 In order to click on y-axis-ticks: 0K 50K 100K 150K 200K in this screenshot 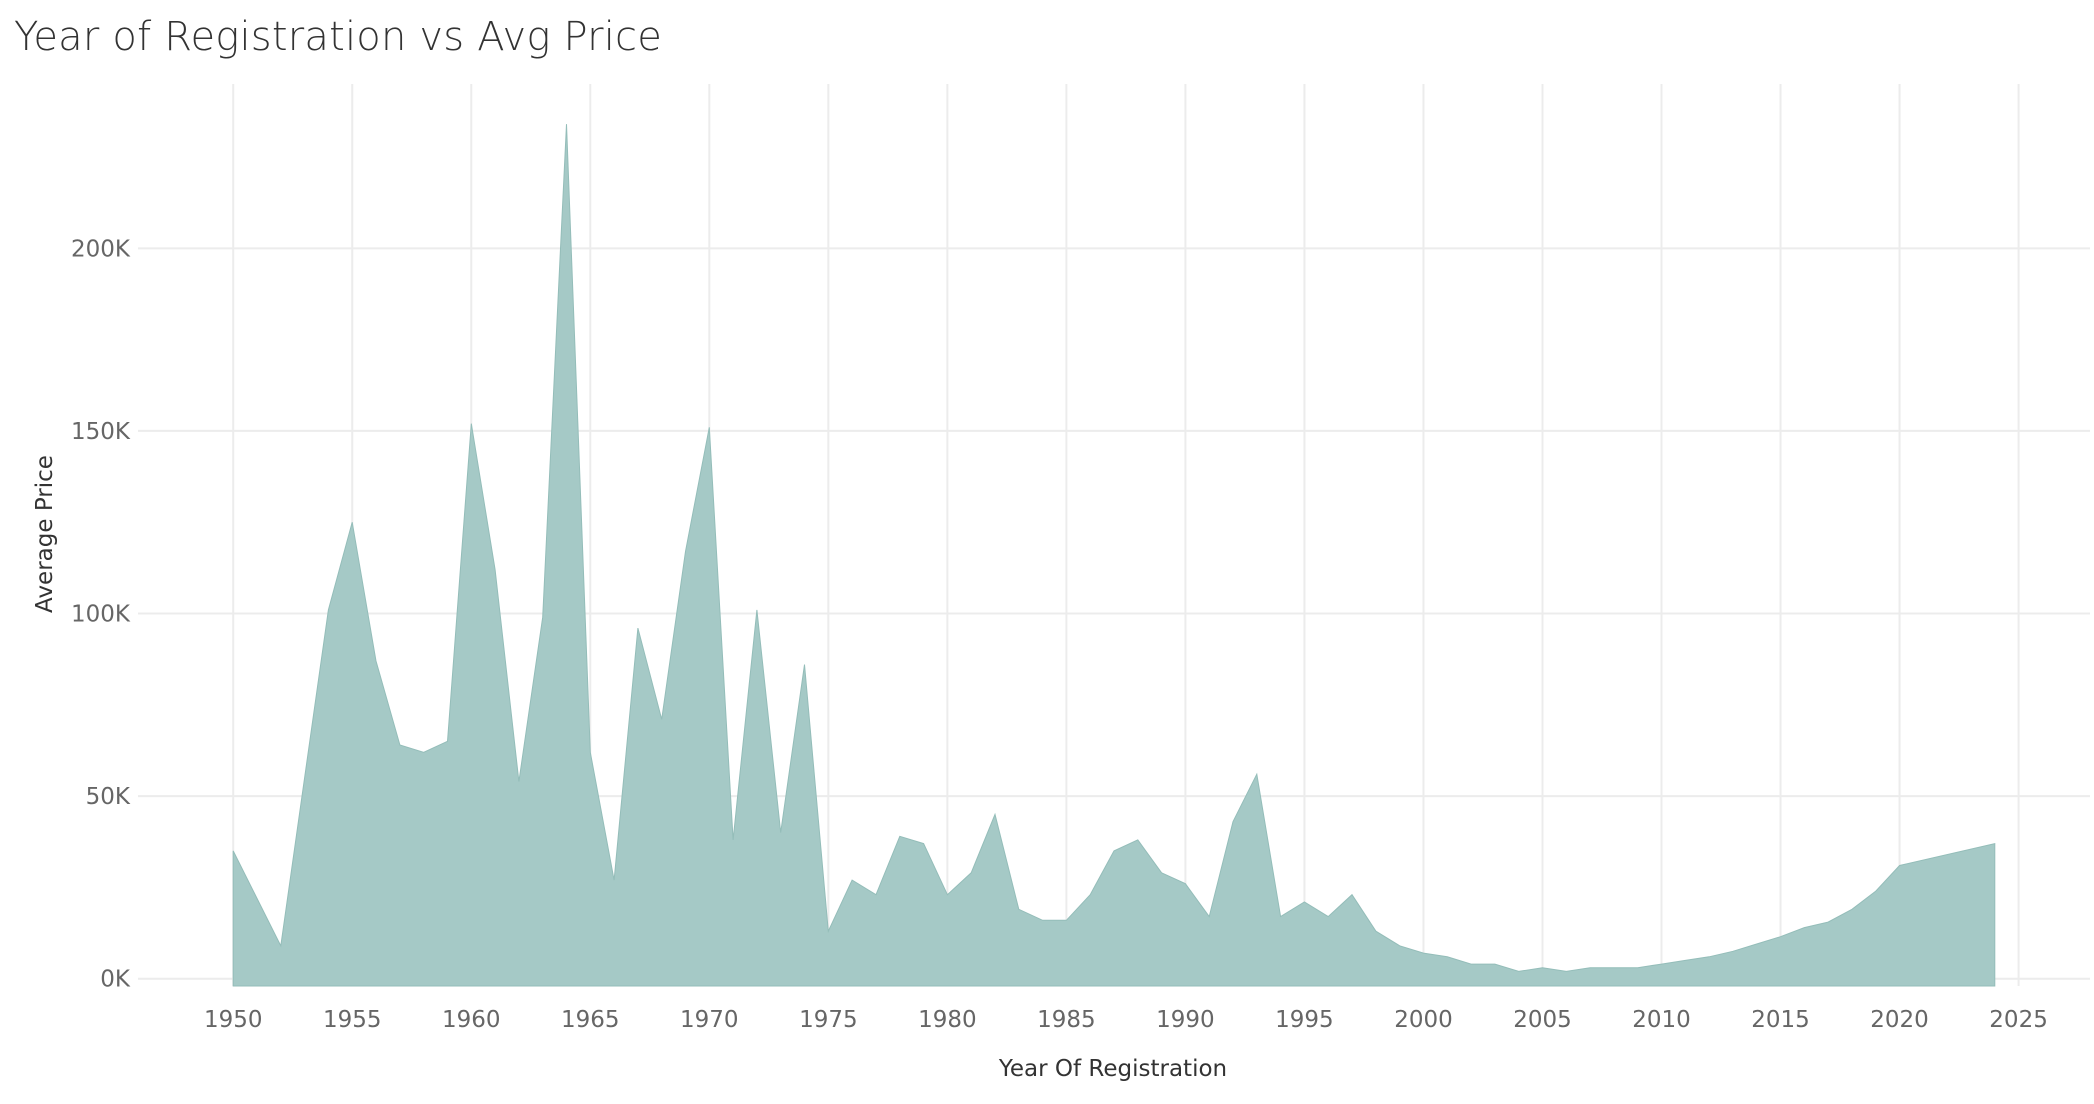, I will do `click(101, 614)`.